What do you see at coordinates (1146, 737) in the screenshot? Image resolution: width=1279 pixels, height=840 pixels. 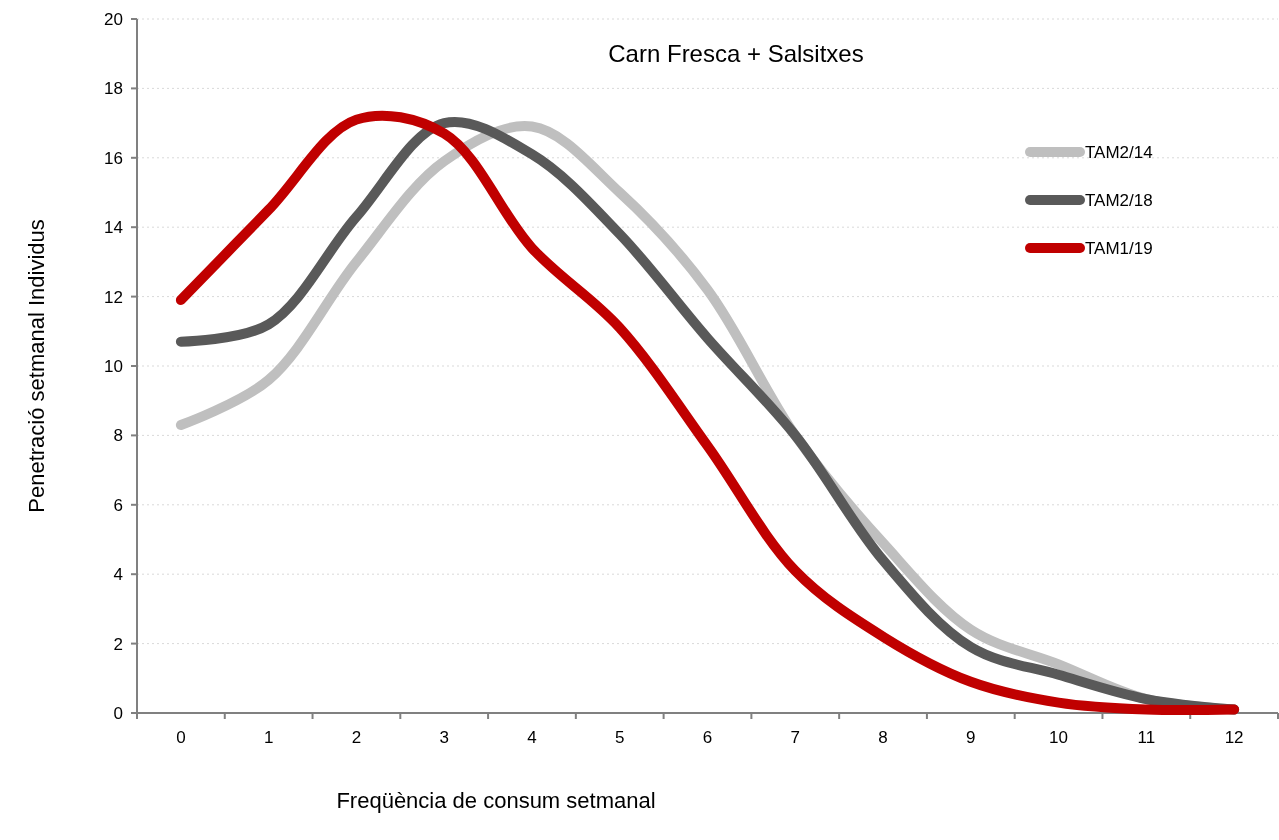 I see `x-tick-label: 11` at bounding box center [1146, 737].